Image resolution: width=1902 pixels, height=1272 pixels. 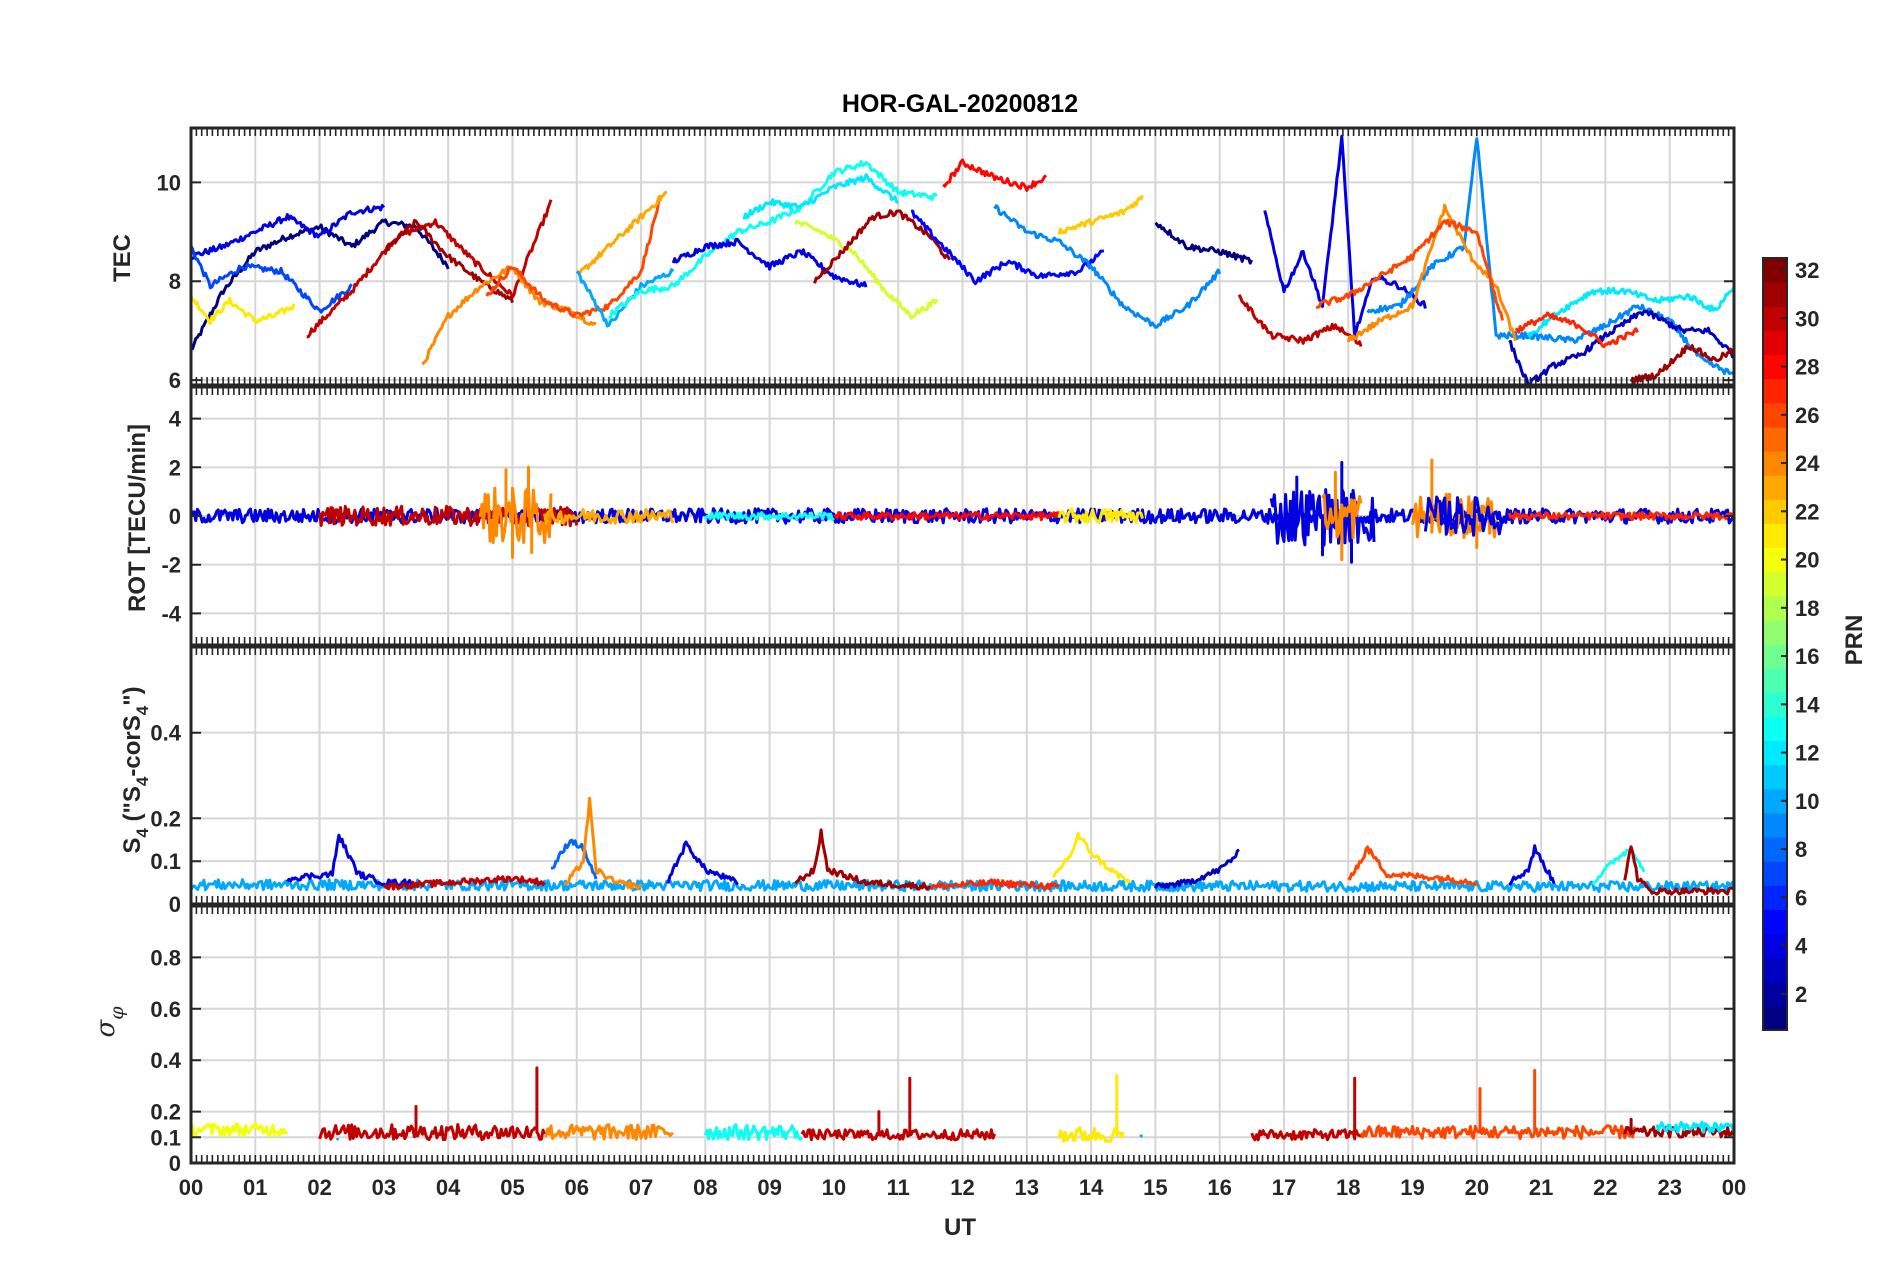 I want to click on tec-axis-title: TEC, so click(x=122, y=258).